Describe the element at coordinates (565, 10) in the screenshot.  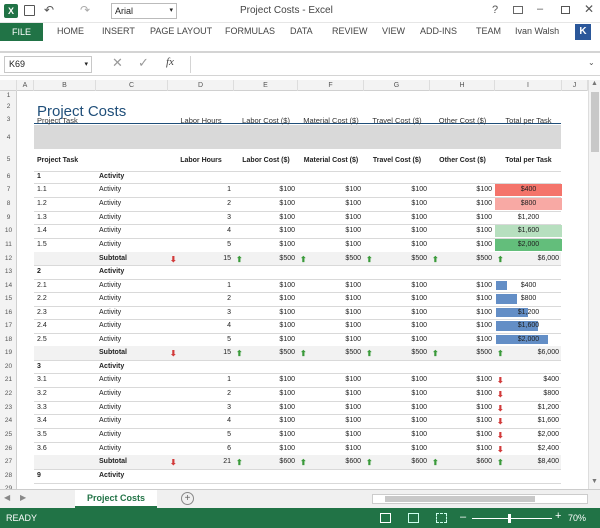
I see `restore-button` at that location.